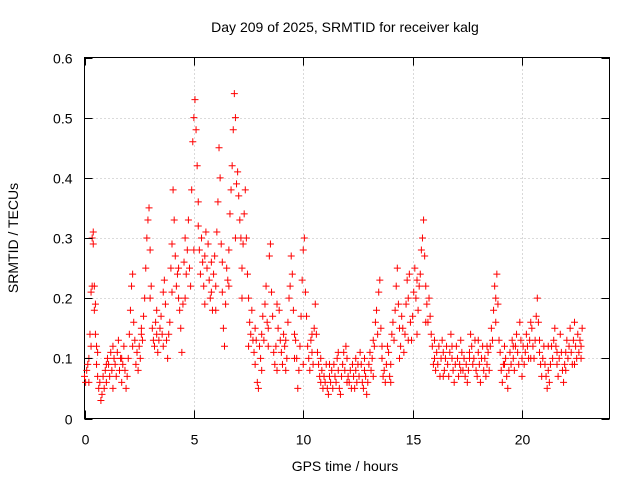 The height and width of the screenshot is (480, 640). I want to click on x-tick-labels: 0 5 10 15 20, so click(306, 440).